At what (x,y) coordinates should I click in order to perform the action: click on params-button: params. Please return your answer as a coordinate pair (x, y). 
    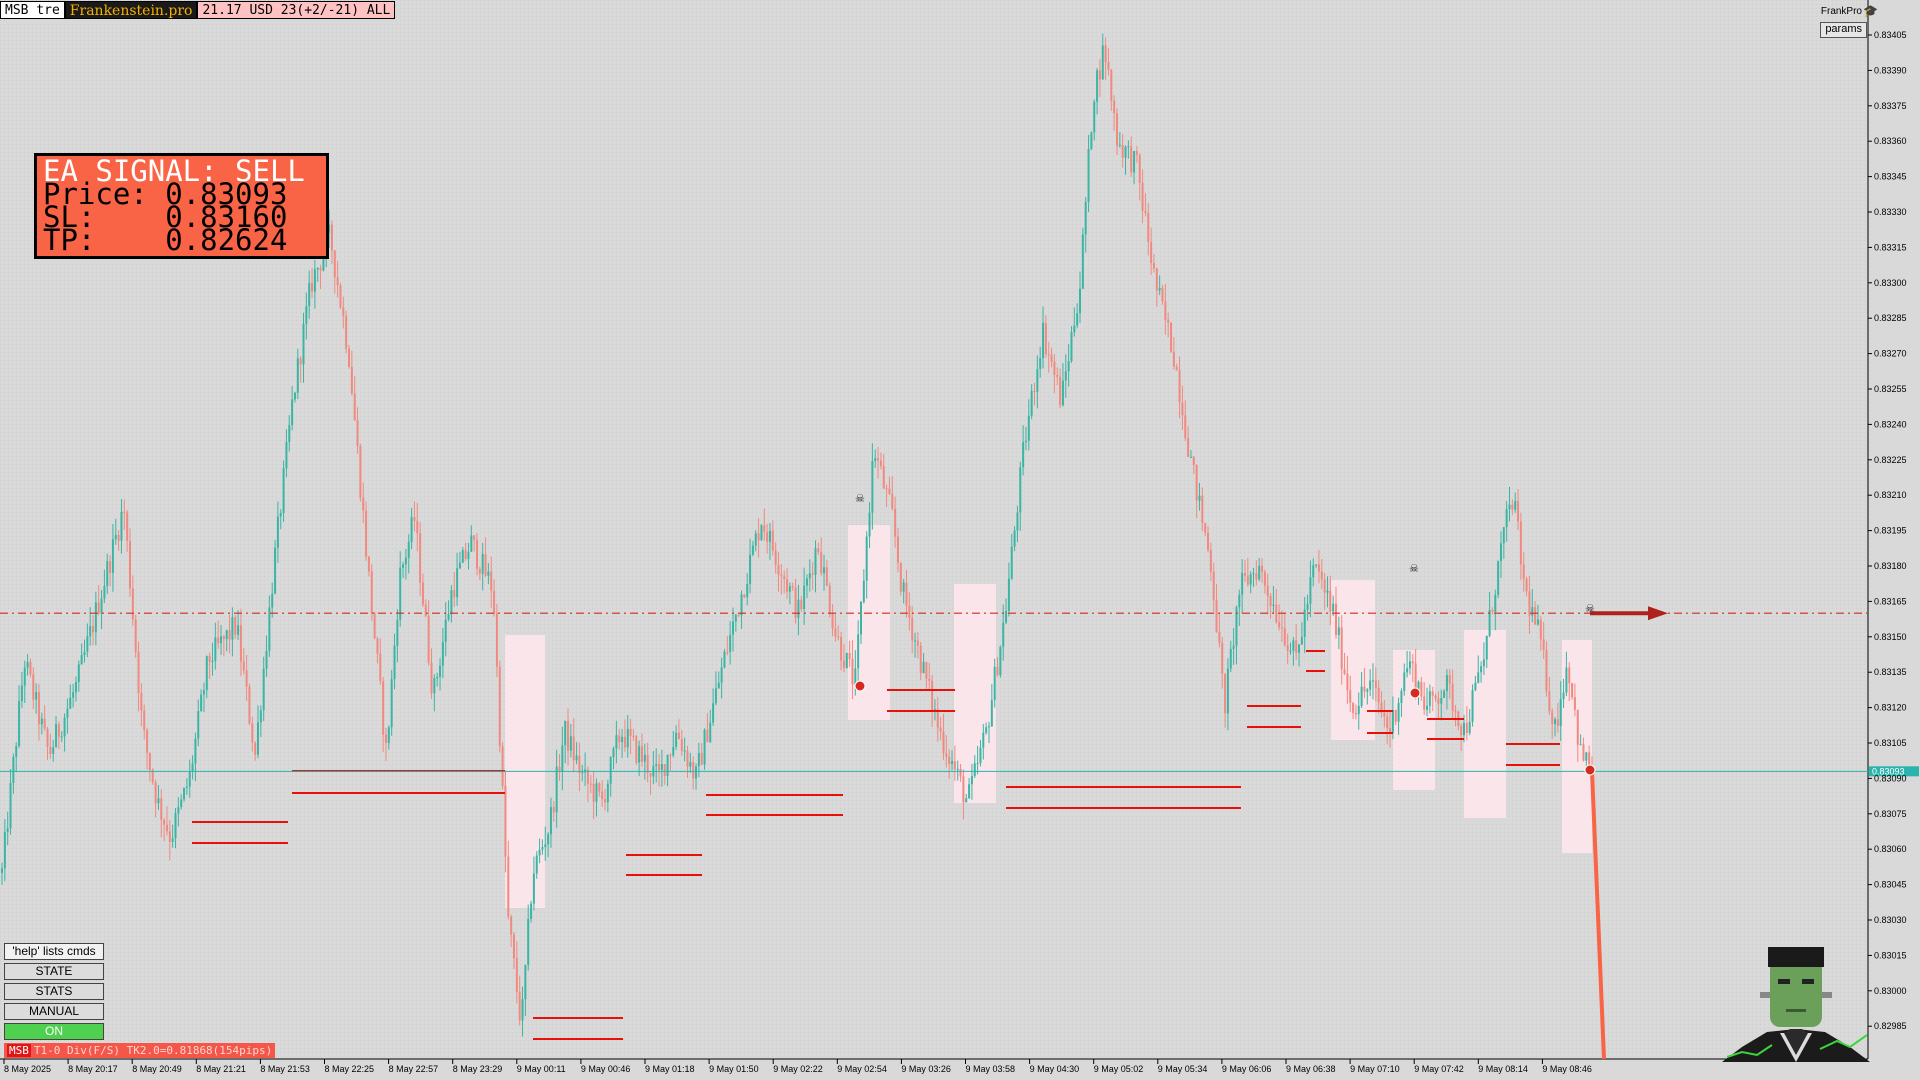
    Looking at the image, I should click on (1843, 30).